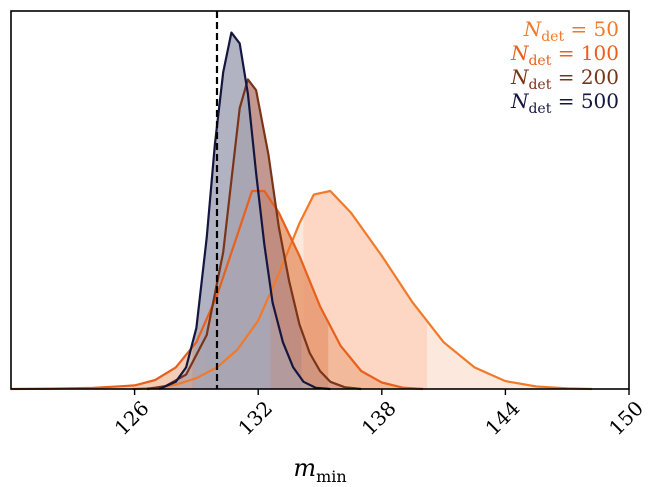  Describe the element at coordinates (626, 418) in the screenshot. I see `x-tick-label: 150` at that location.